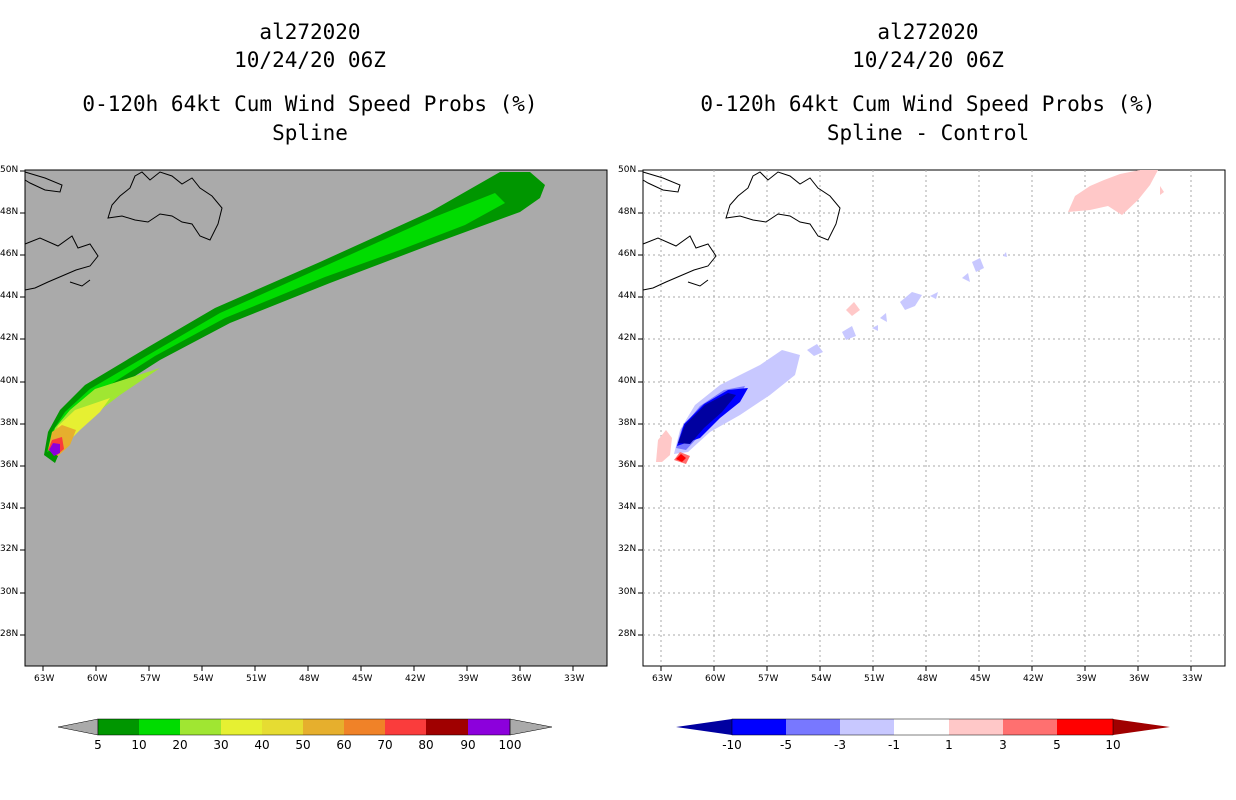 The image size is (1236, 800). I want to click on right-lat-label: 28N, so click(627, 634).